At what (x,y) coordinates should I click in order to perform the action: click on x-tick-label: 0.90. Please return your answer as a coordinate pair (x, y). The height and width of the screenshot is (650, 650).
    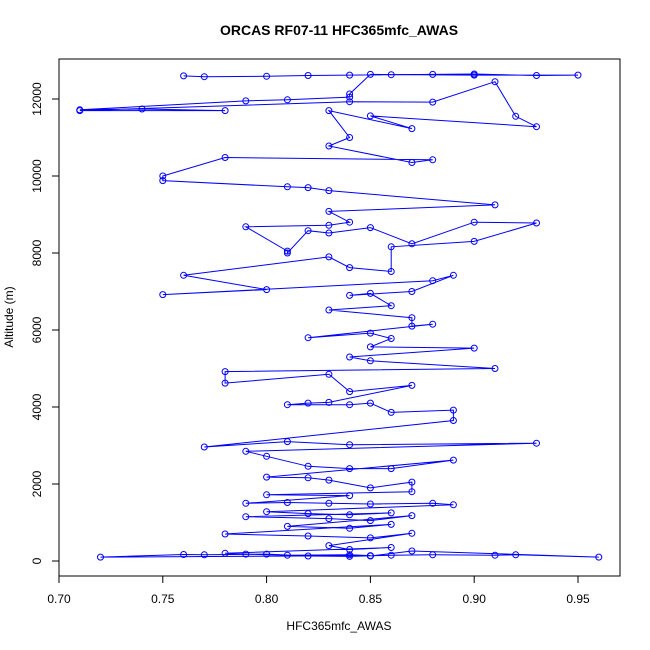
    Looking at the image, I should click on (475, 599).